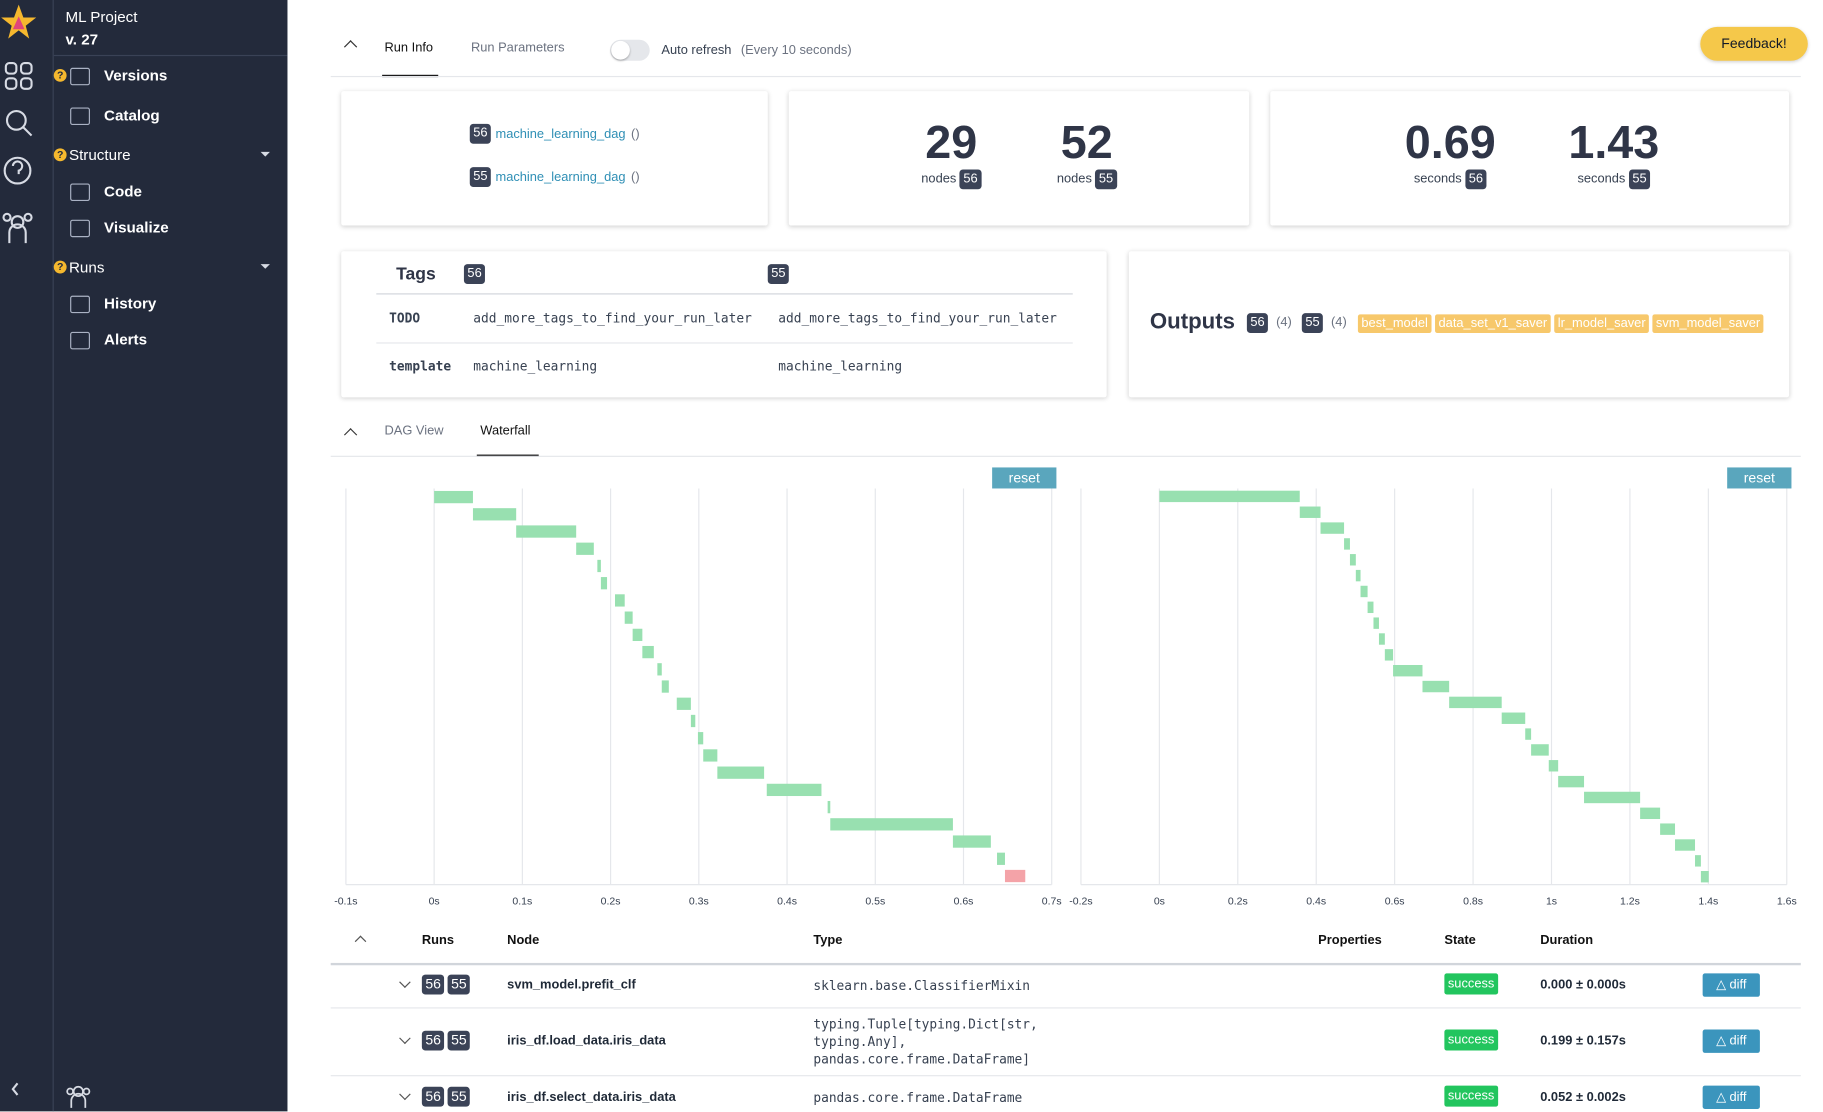  I want to click on feedback-button: Feedback!, so click(1754, 43).